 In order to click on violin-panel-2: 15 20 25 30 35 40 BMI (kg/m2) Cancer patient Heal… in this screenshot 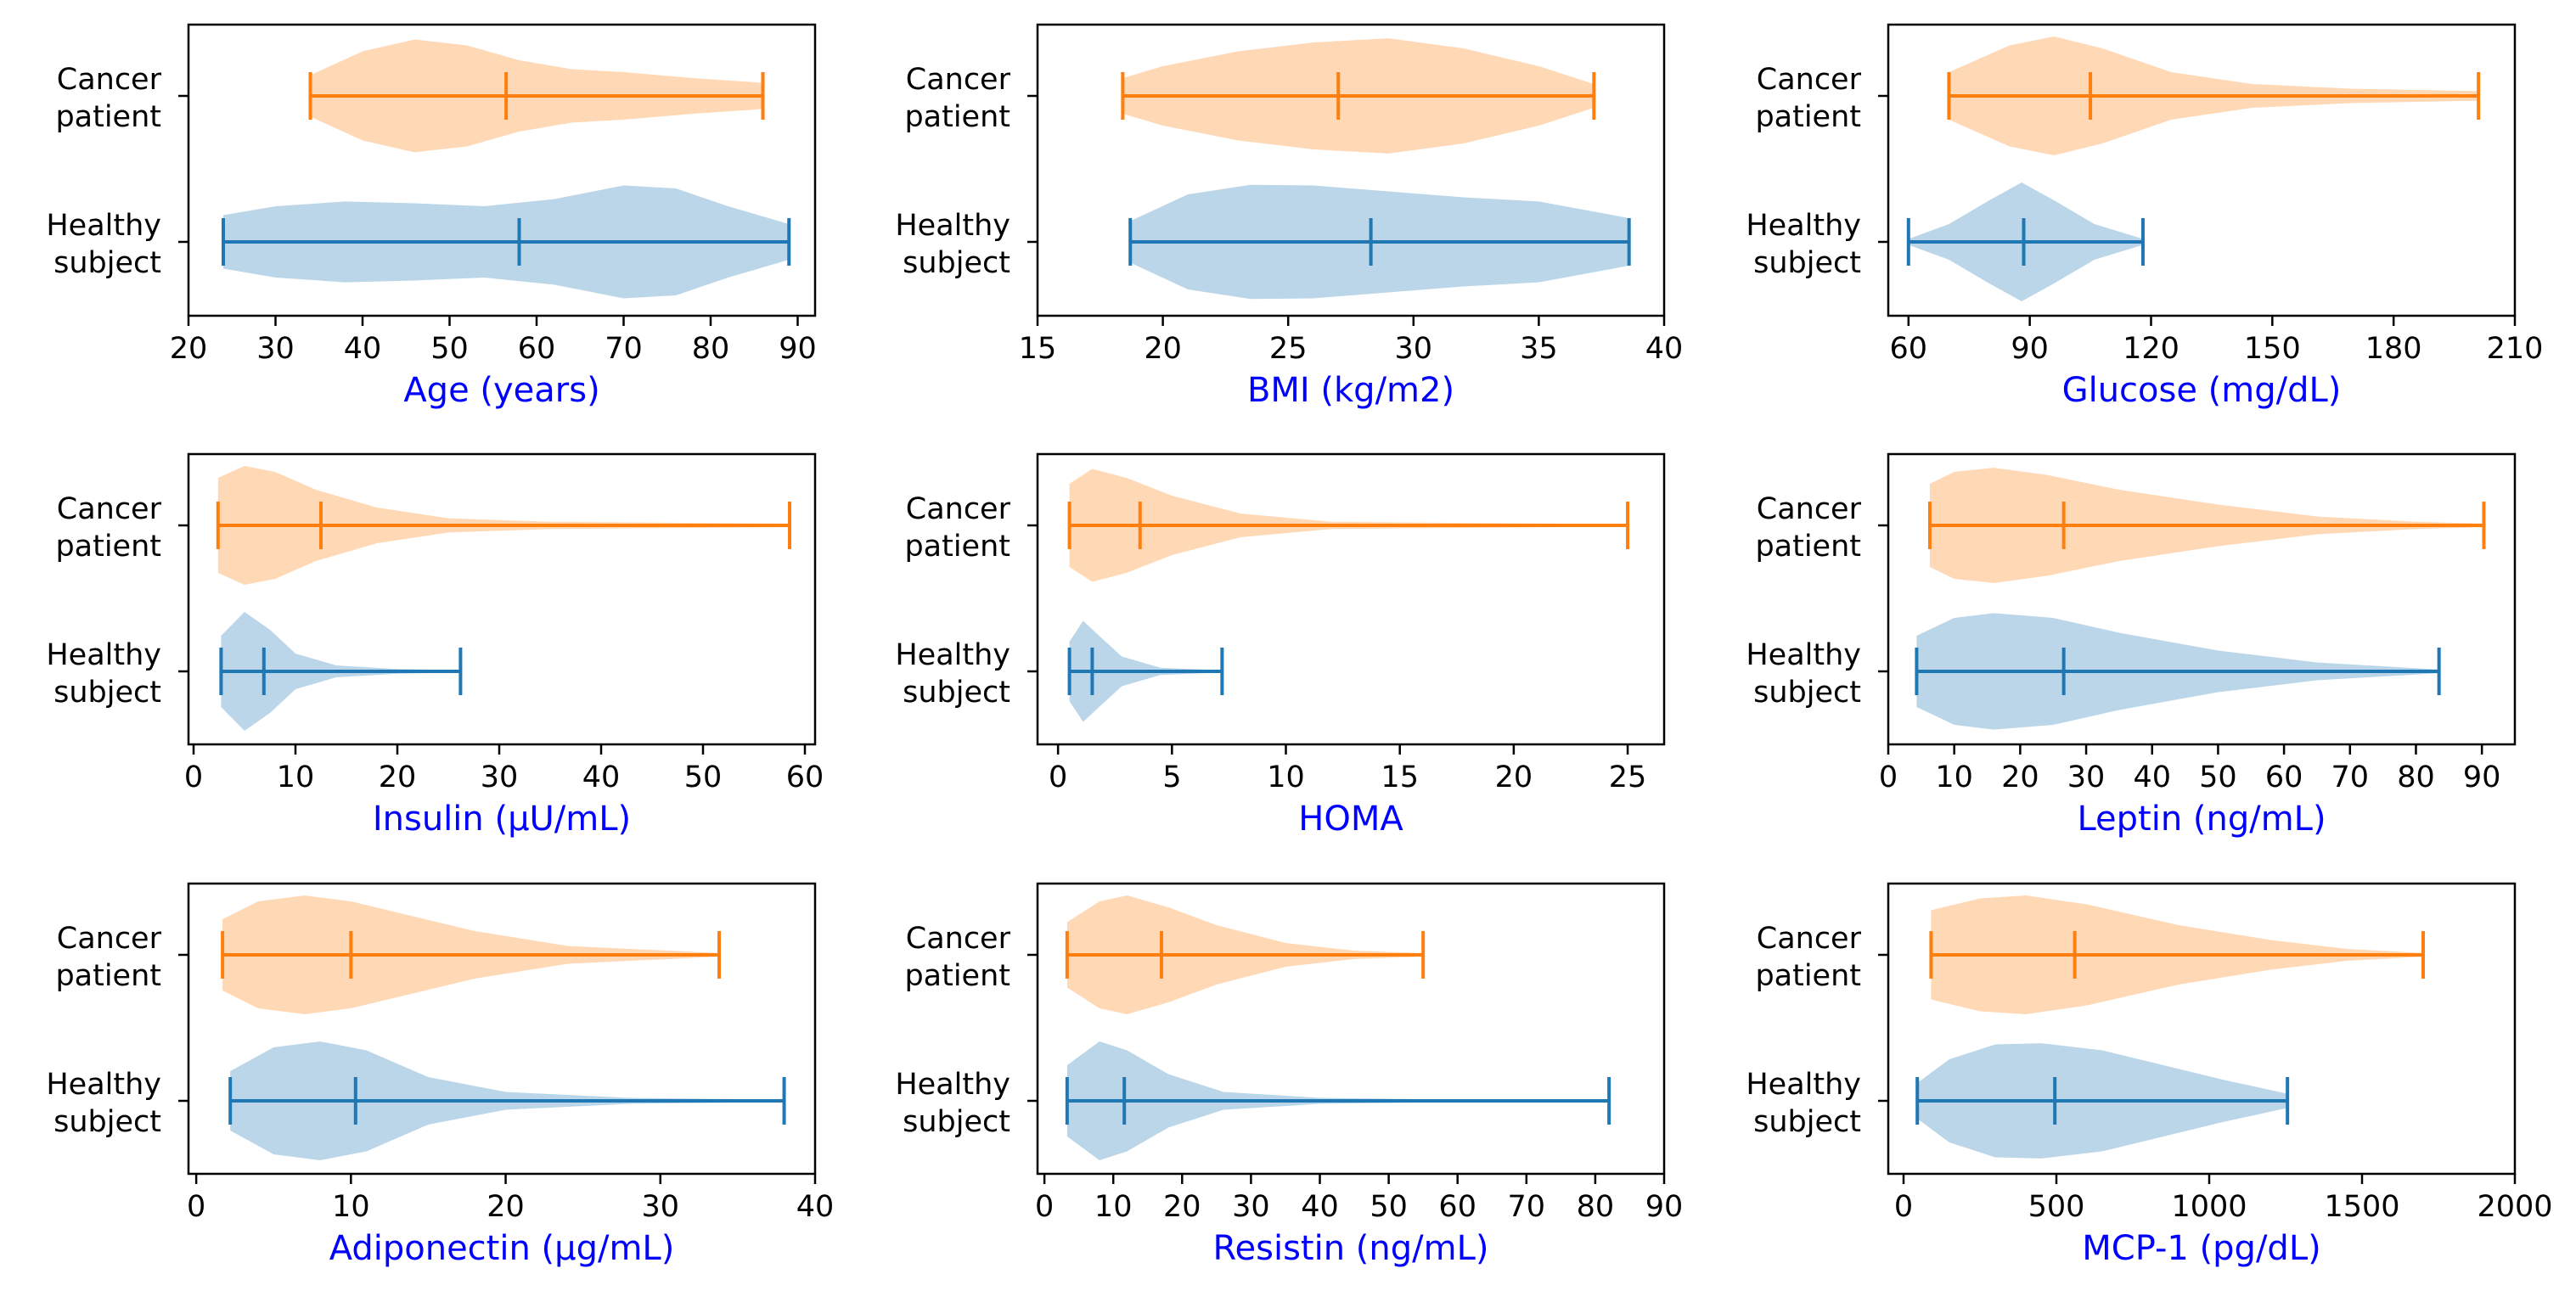, I will do `click(1289, 216)`.